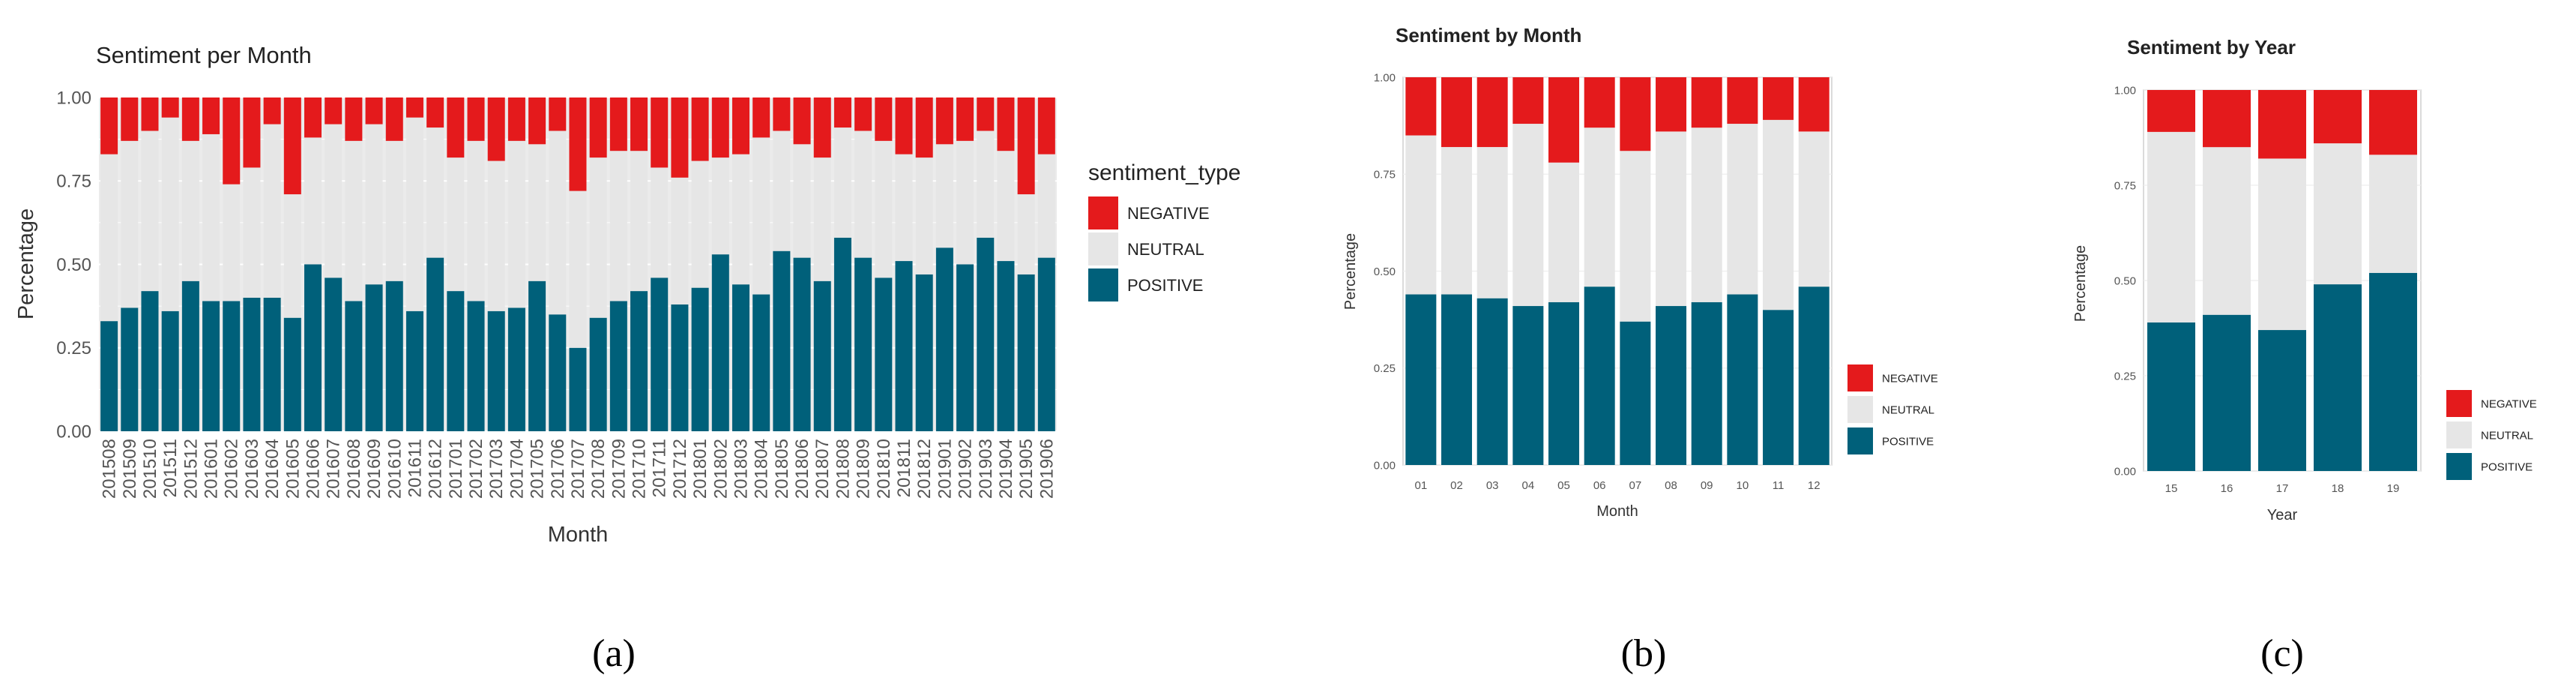  I want to click on legend: sentiment_type NEGATIVE NEUTRAL POSITIVE, so click(1164, 231).